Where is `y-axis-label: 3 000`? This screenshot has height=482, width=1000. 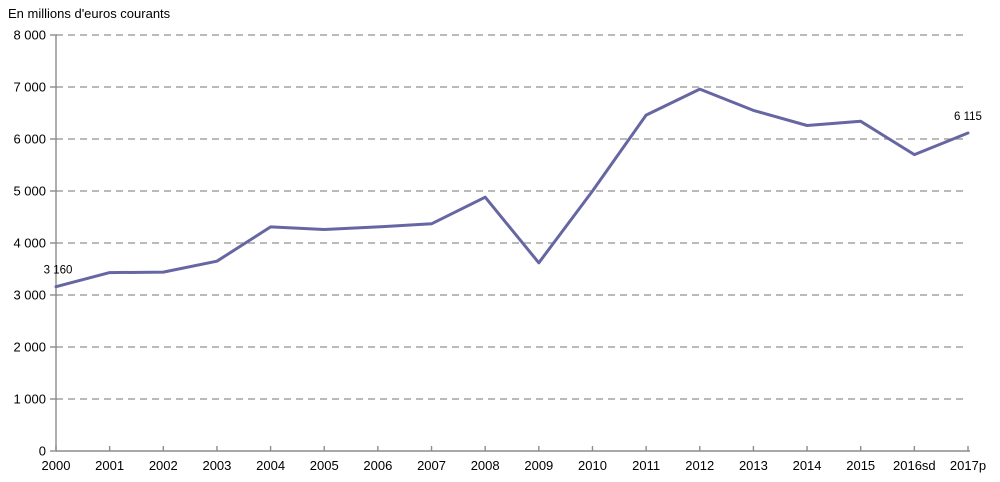 y-axis-label: 3 000 is located at coordinates (29, 295).